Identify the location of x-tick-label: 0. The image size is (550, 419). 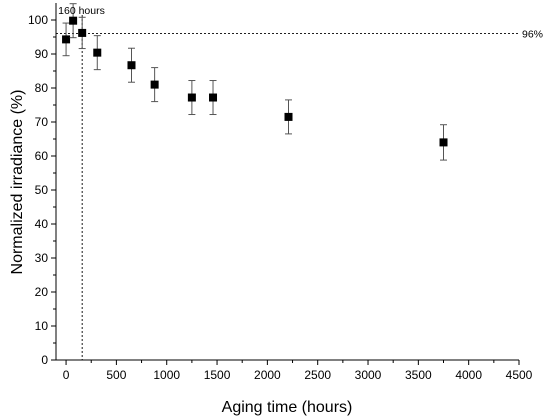
(66, 375).